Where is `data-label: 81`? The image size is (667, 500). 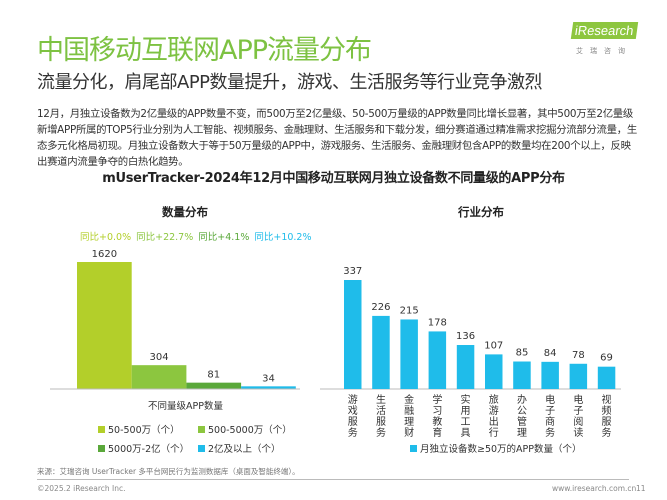
data-label: 81 is located at coordinates (213, 375).